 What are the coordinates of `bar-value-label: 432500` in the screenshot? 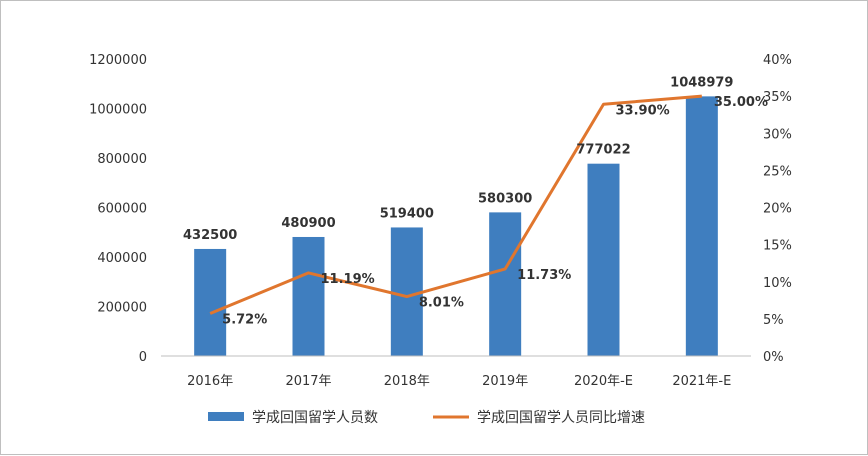 It's located at (210, 235).